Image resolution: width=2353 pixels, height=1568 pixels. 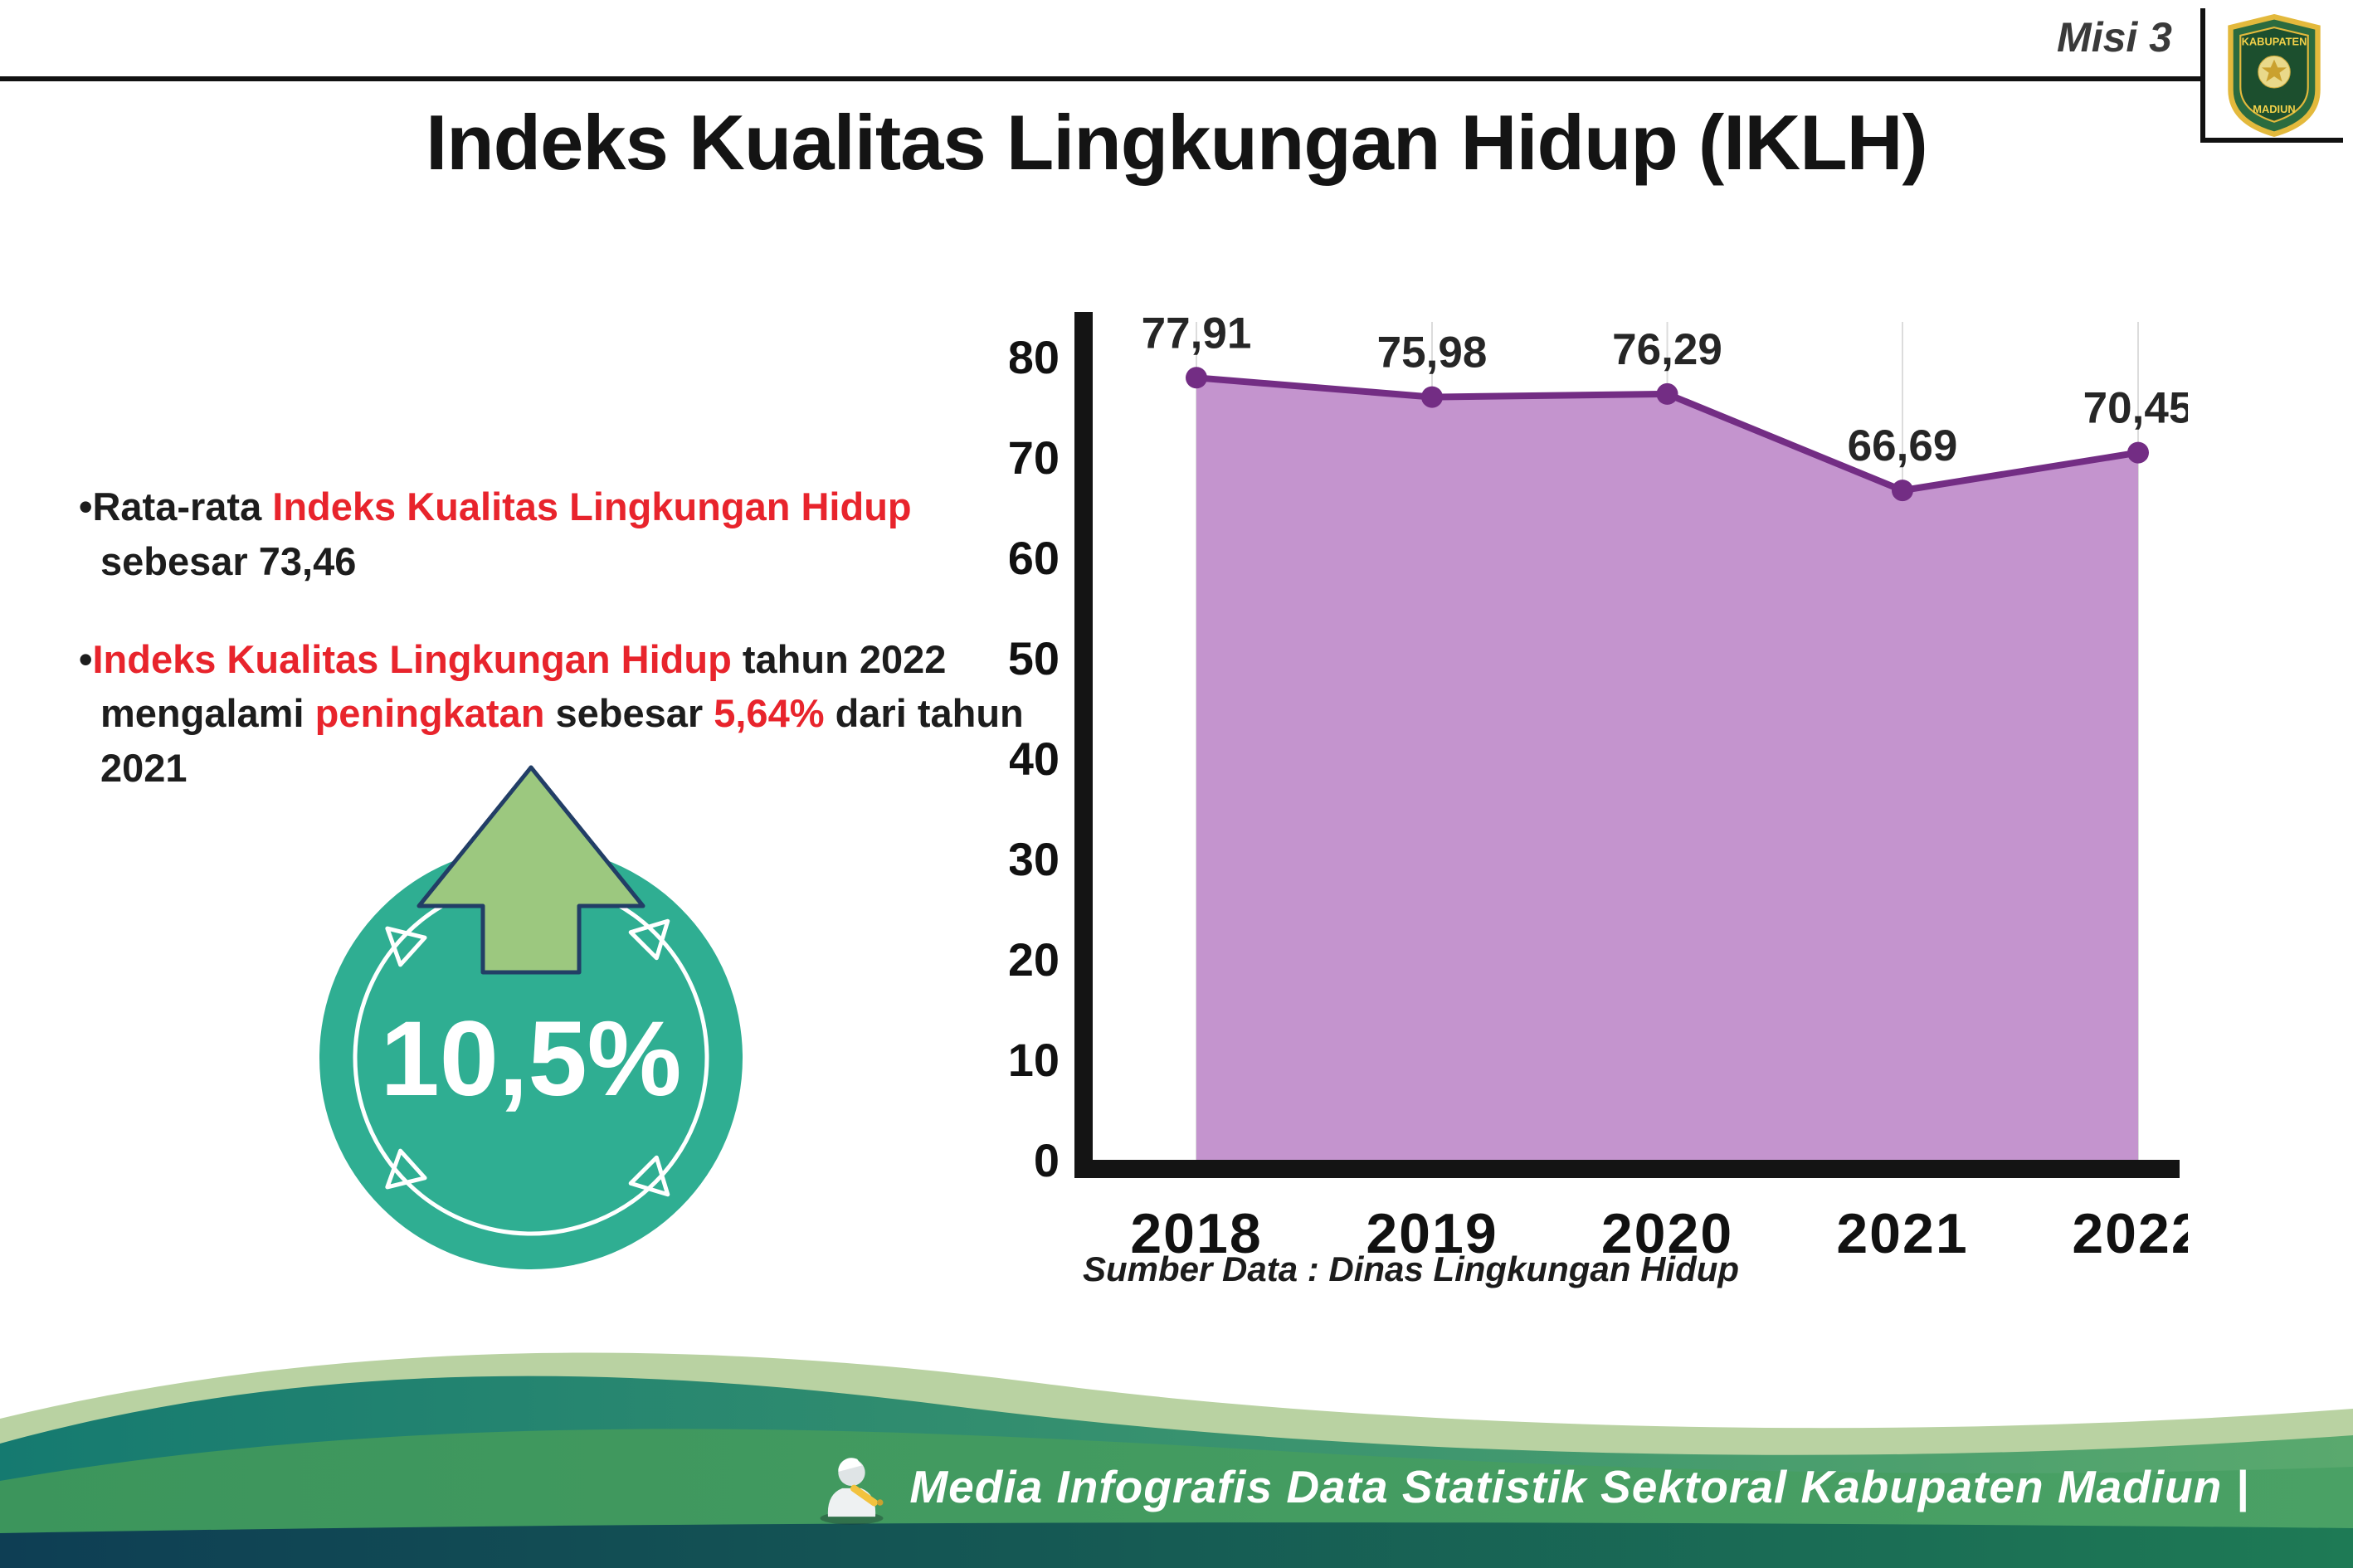 I want to click on text-segment: sebesar 73,46, so click(x=228, y=560).